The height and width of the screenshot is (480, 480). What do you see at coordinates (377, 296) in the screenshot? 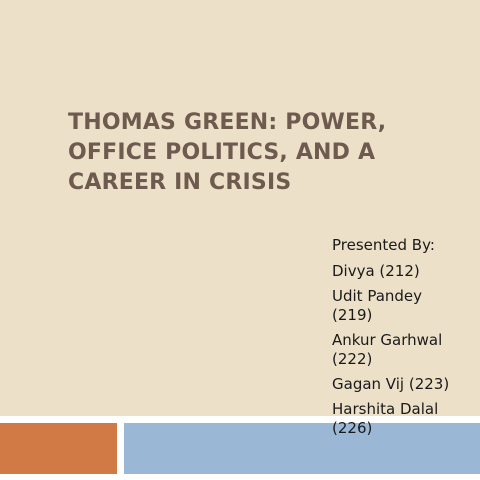
I see `presenter-line: Udit Pandey` at bounding box center [377, 296].